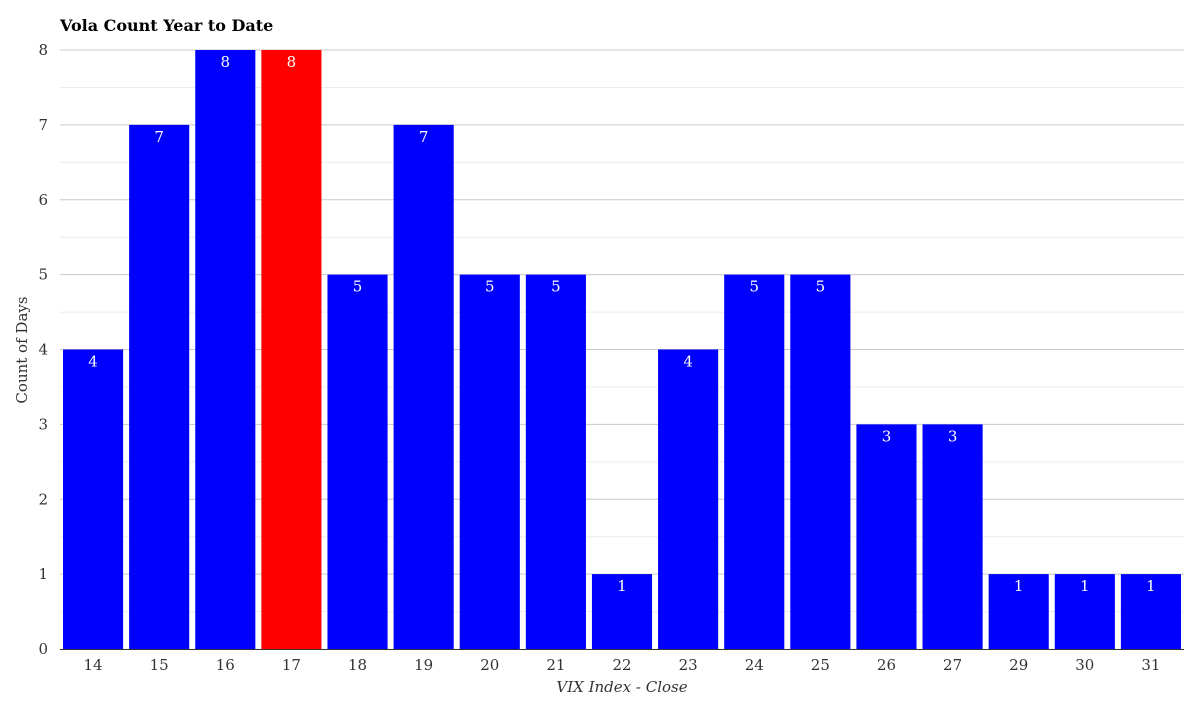  I want to click on x-tick-label: 24, so click(754, 665).